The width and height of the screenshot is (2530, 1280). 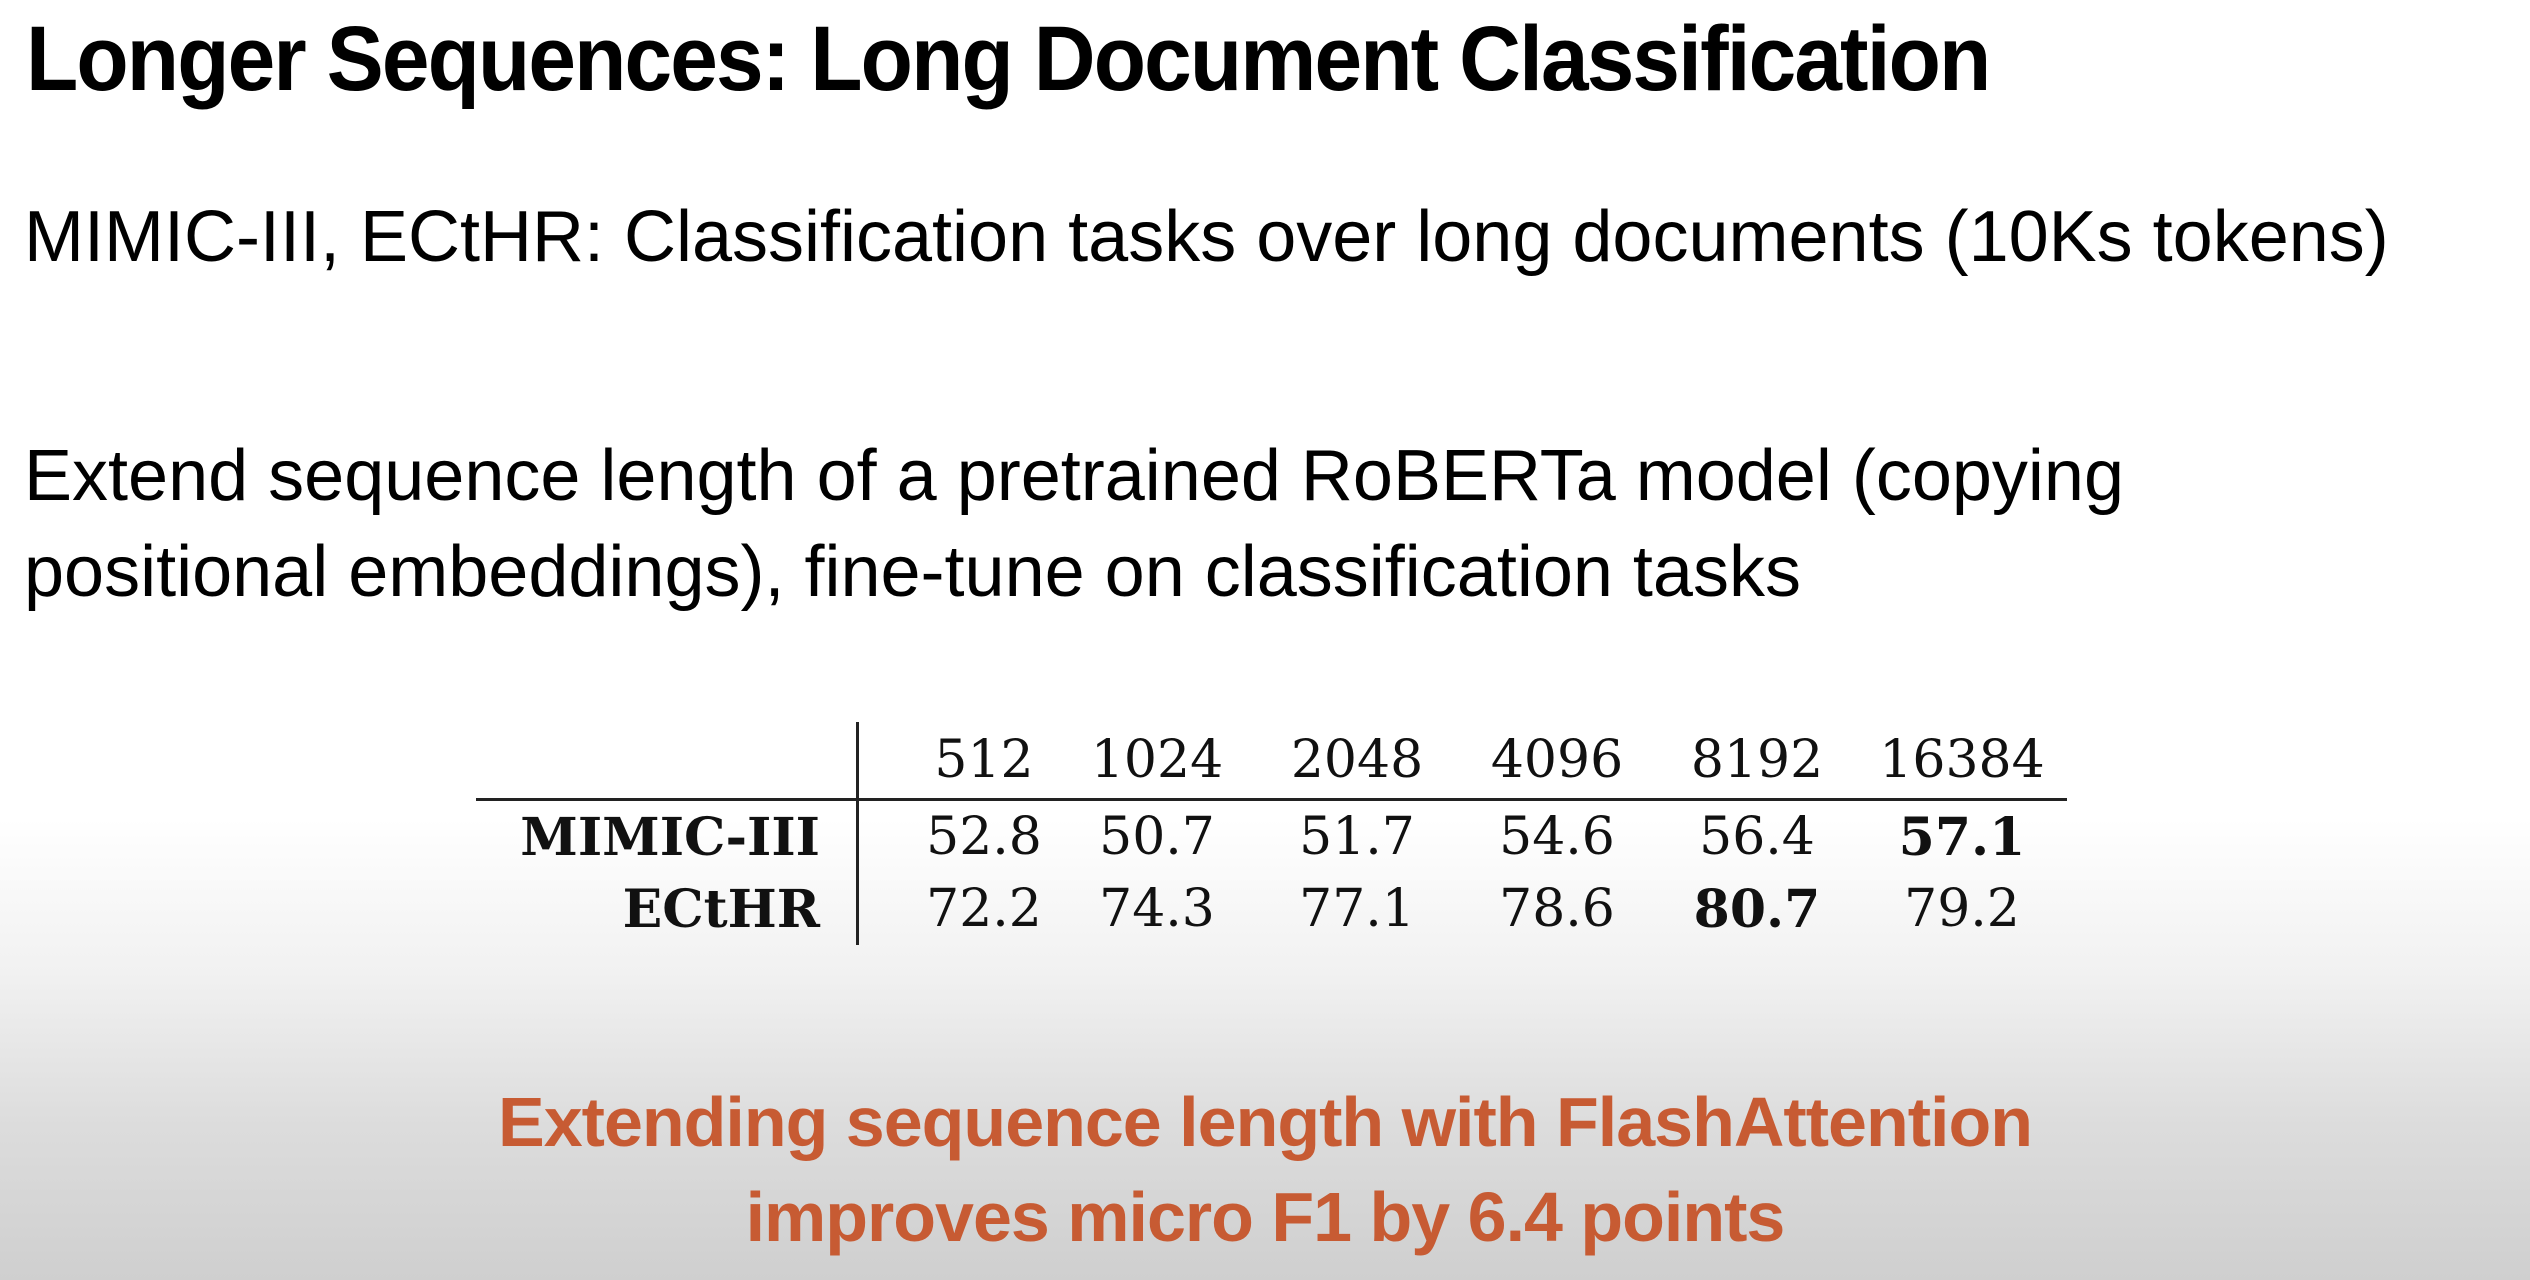 I want to click on table-cell-best: 80.7, so click(x=1757, y=909).